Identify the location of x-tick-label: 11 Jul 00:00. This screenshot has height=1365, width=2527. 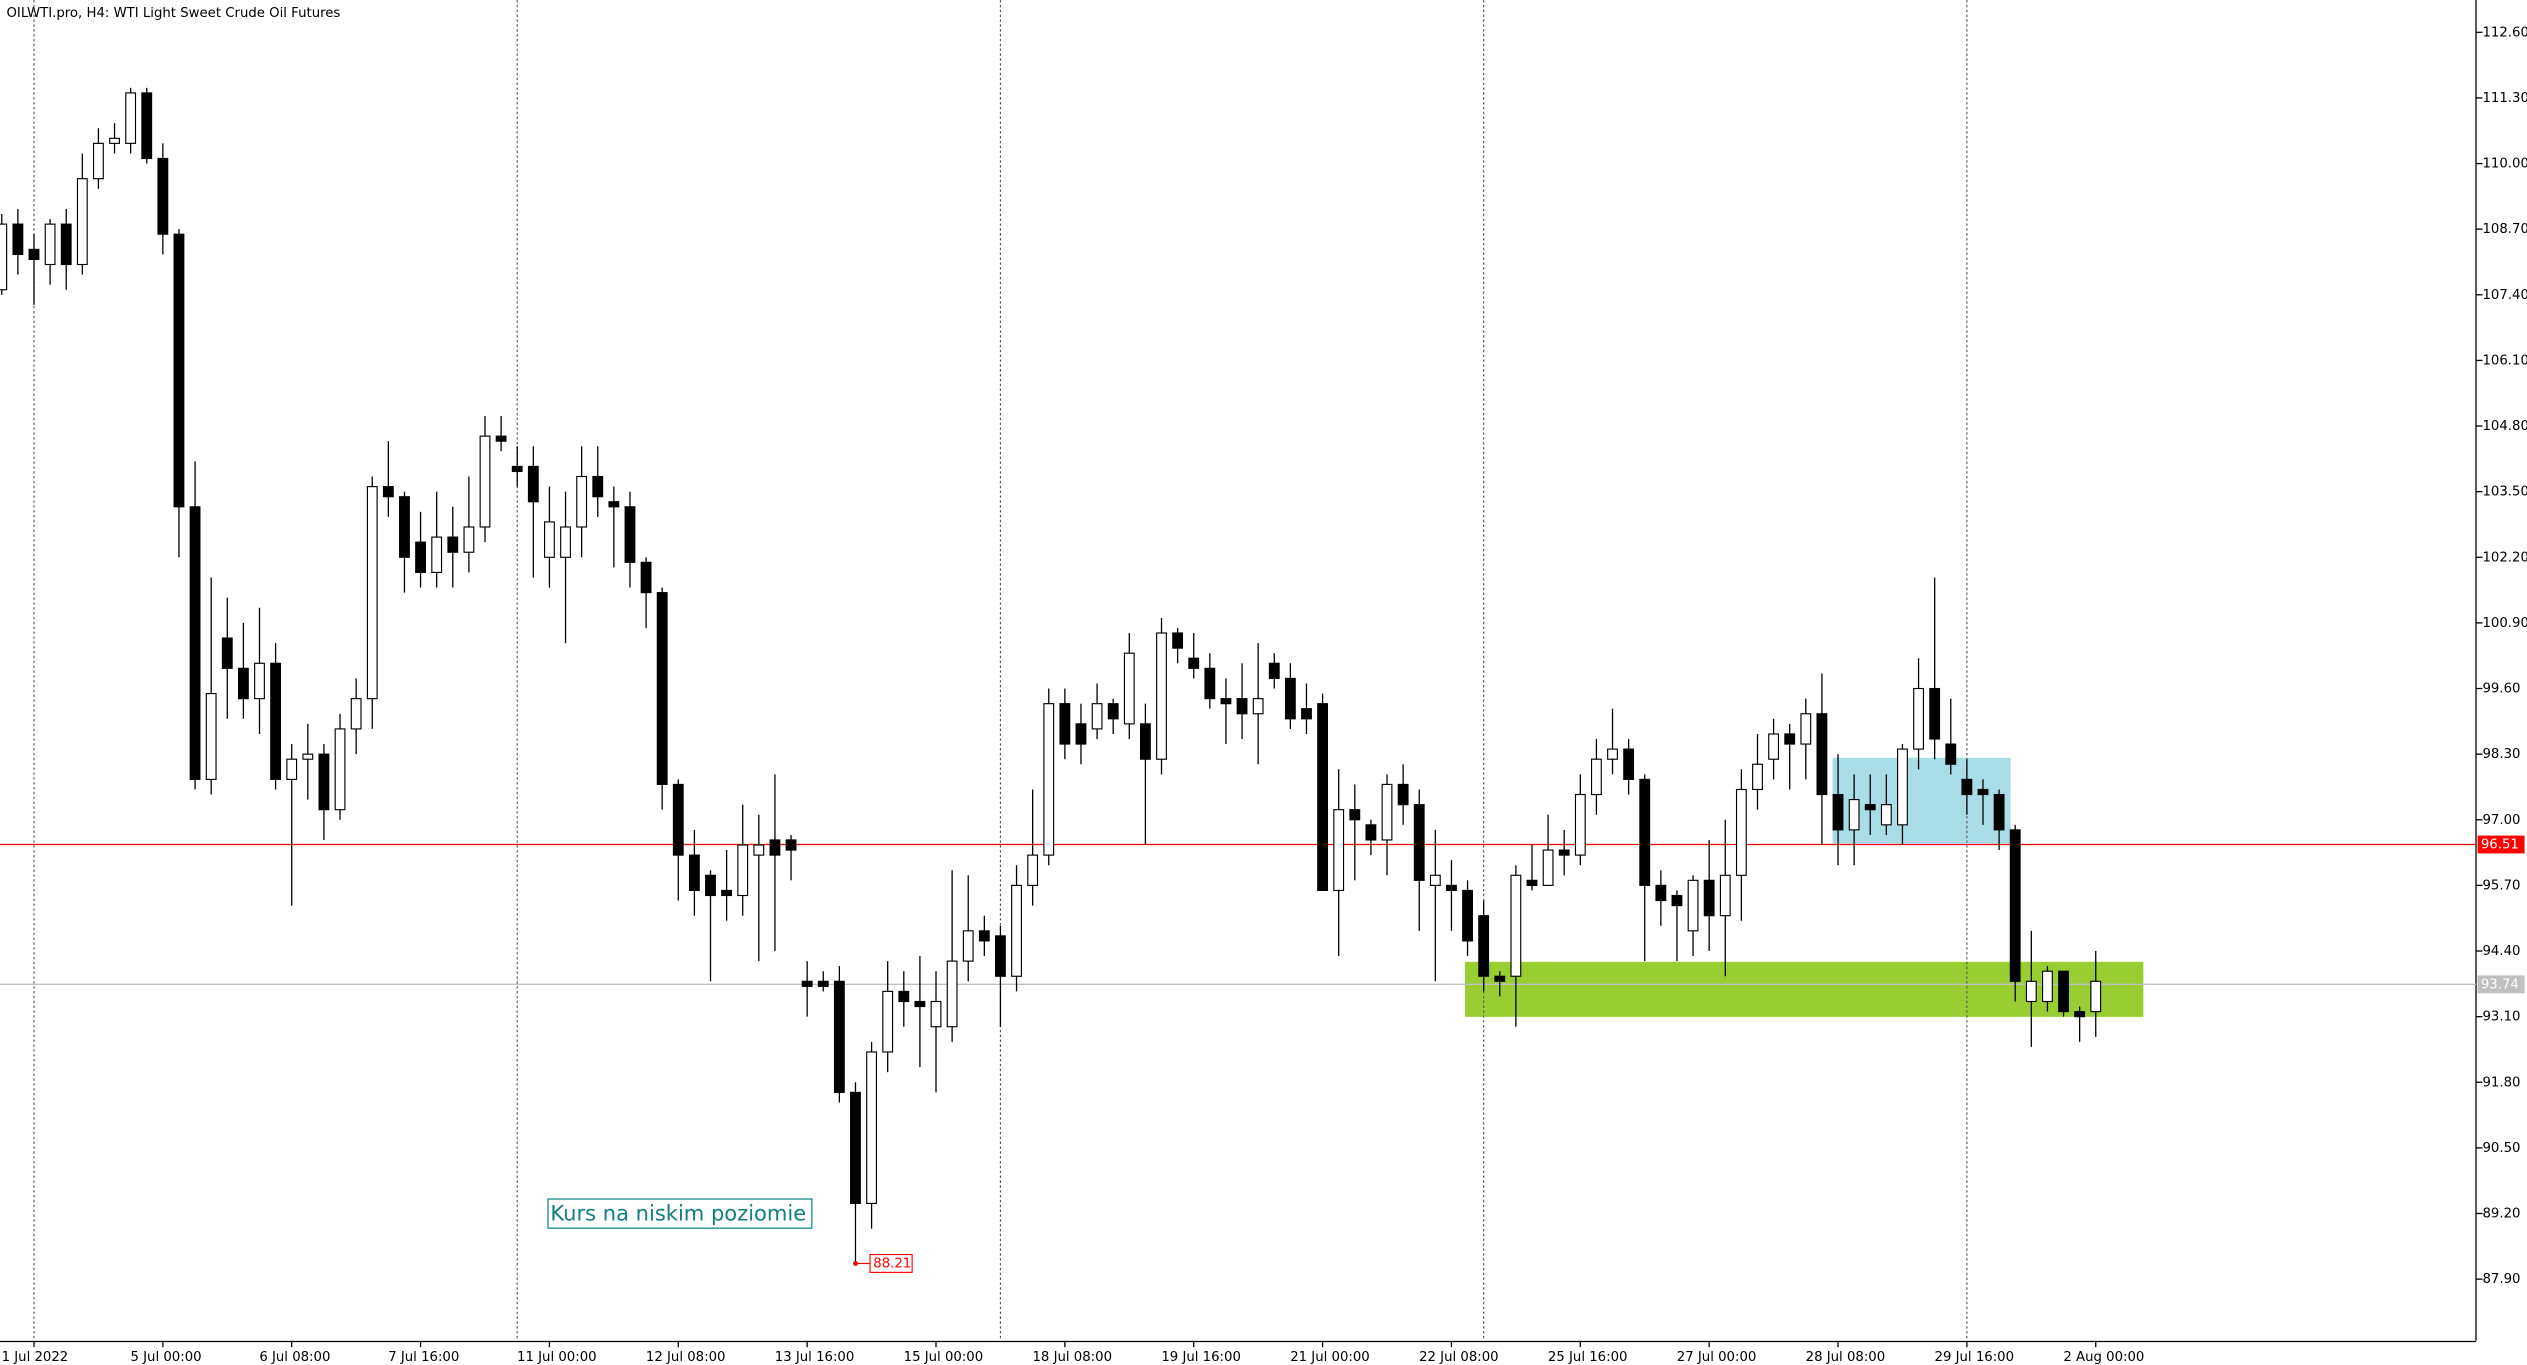
(557, 1357).